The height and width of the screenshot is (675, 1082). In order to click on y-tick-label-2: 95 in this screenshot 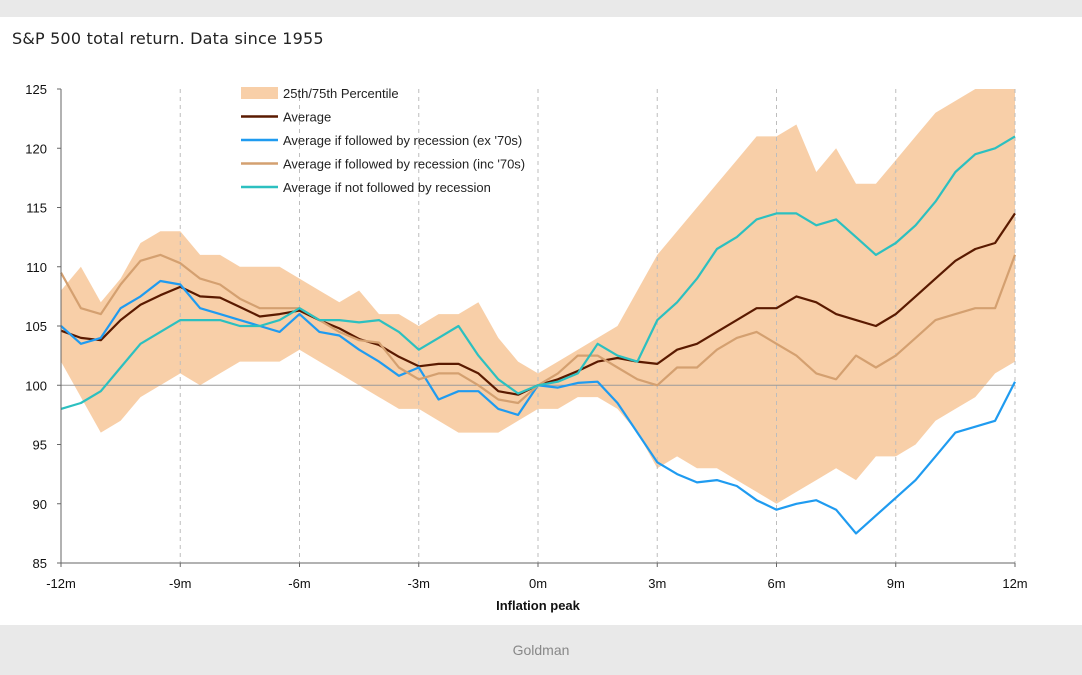, I will do `click(40, 445)`.